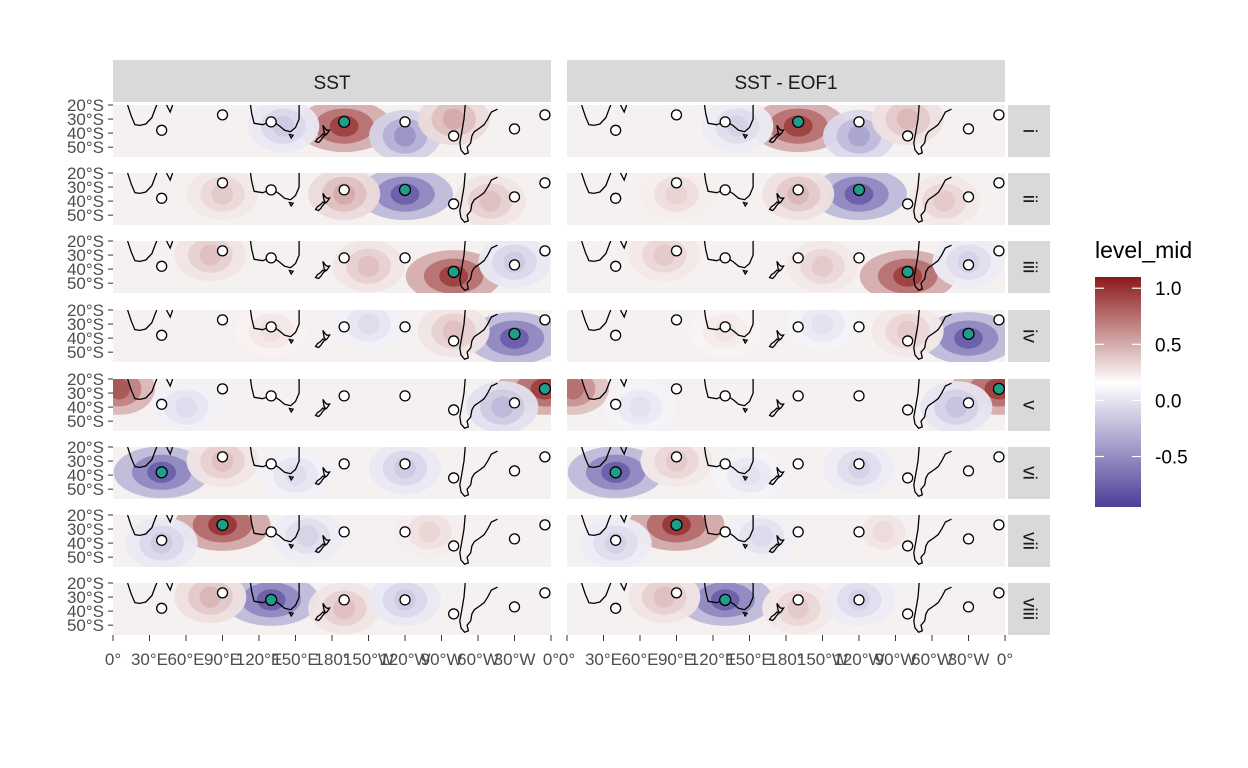 This screenshot has height=768, width=1248. I want to click on row-strip, so click(1029, 405).